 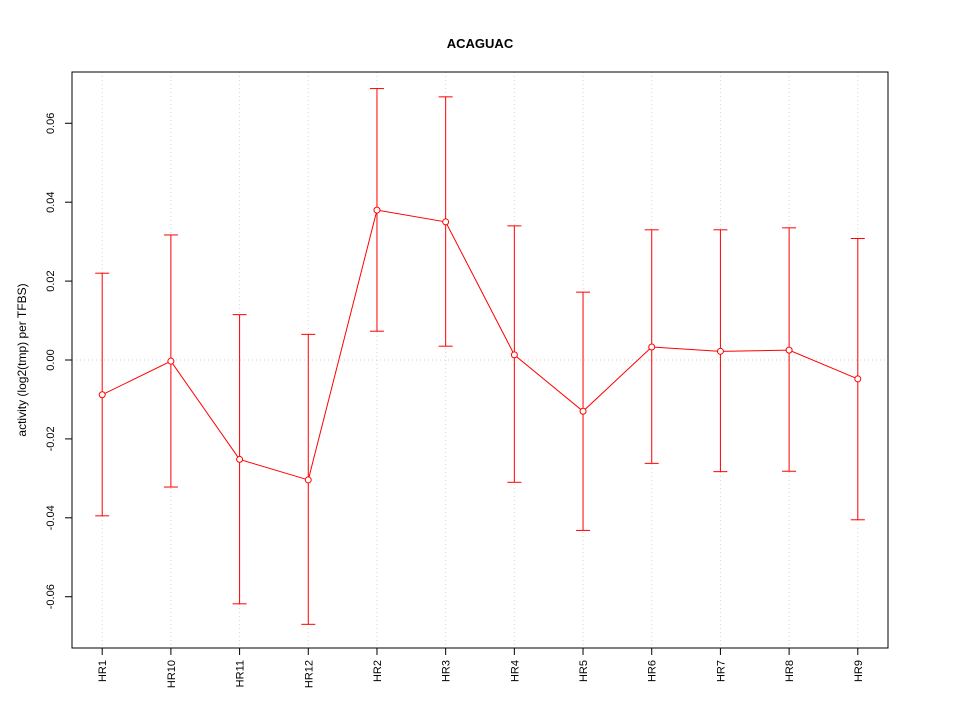 What do you see at coordinates (51, 359) in the screenshot?
I see `y-tick-label: 0.00` at bounding box center [51, 359].